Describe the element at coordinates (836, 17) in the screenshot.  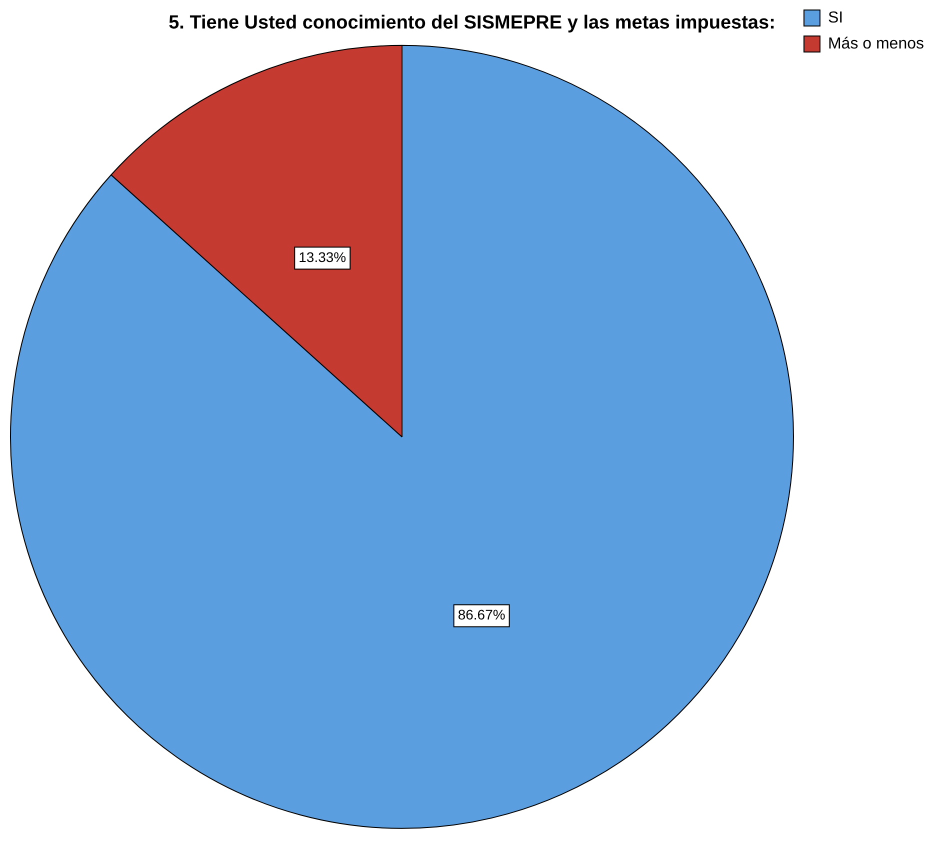
I see `legend-label: SI` at that location.